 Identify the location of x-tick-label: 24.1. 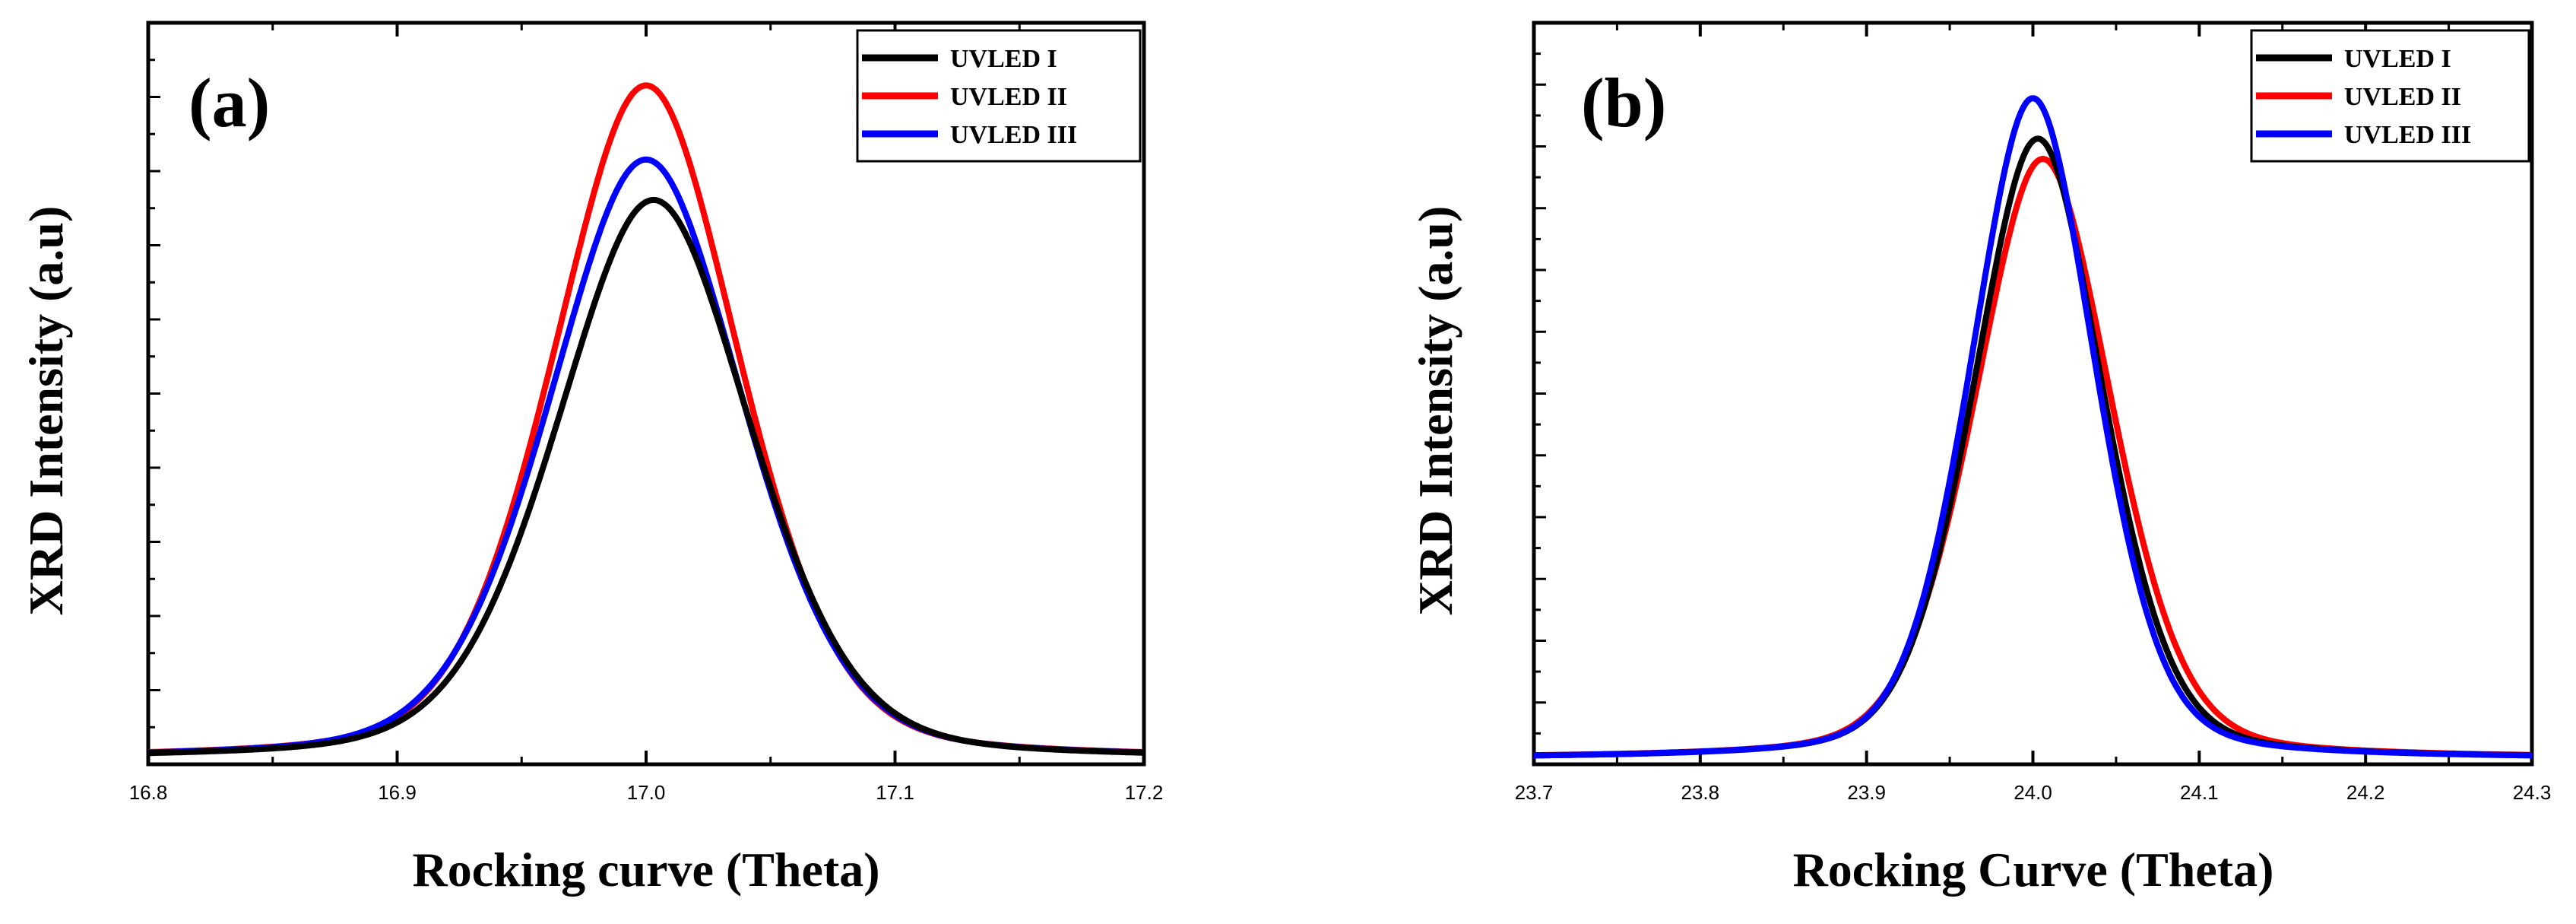
(2199, 792).